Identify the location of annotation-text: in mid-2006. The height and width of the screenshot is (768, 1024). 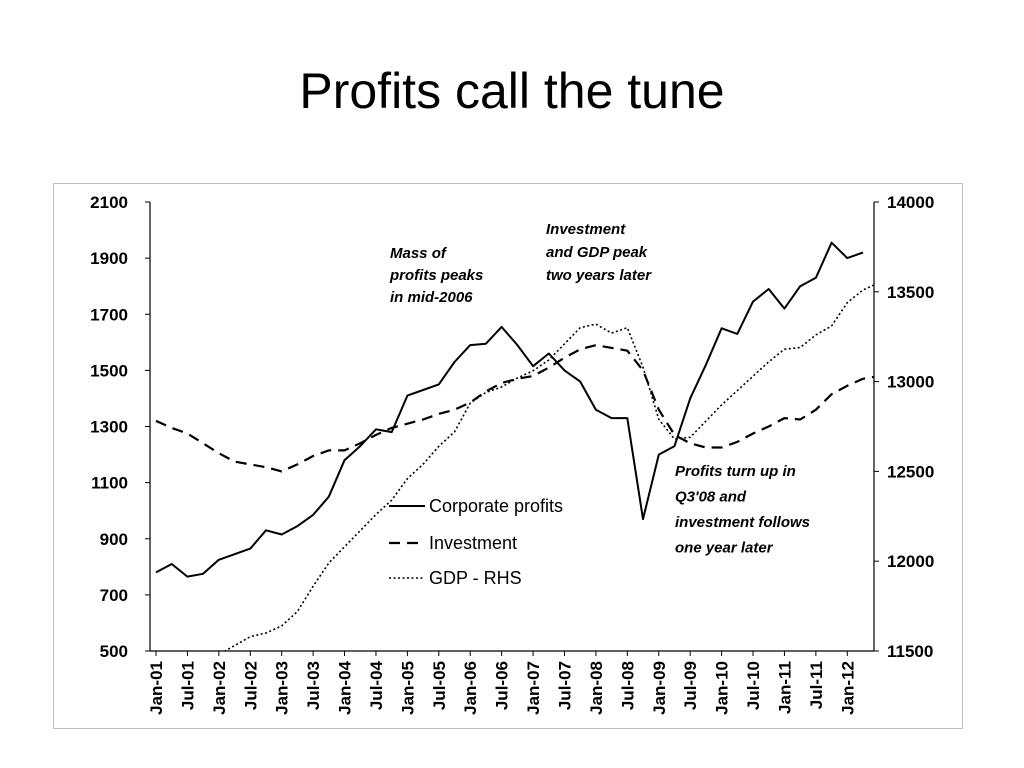
(431, 297).